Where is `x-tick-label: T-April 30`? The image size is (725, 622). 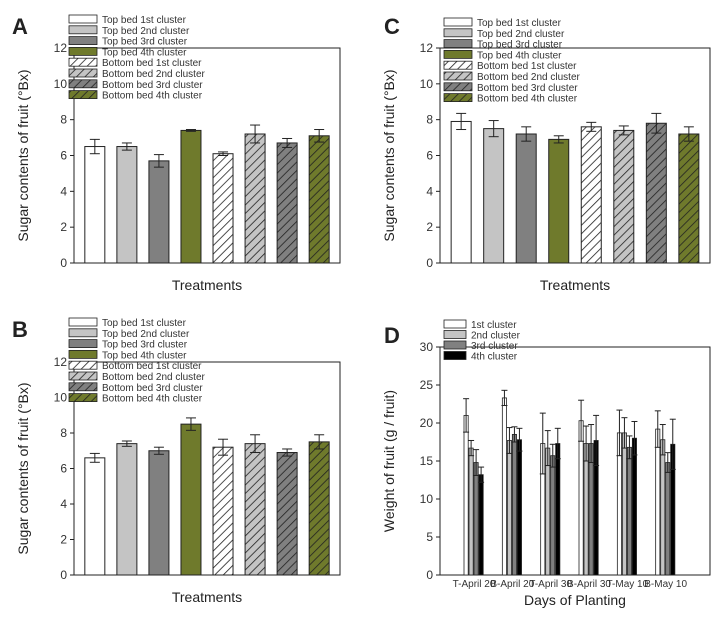 x-tick-label: T-April 30 is located at coordinates (550, 584).